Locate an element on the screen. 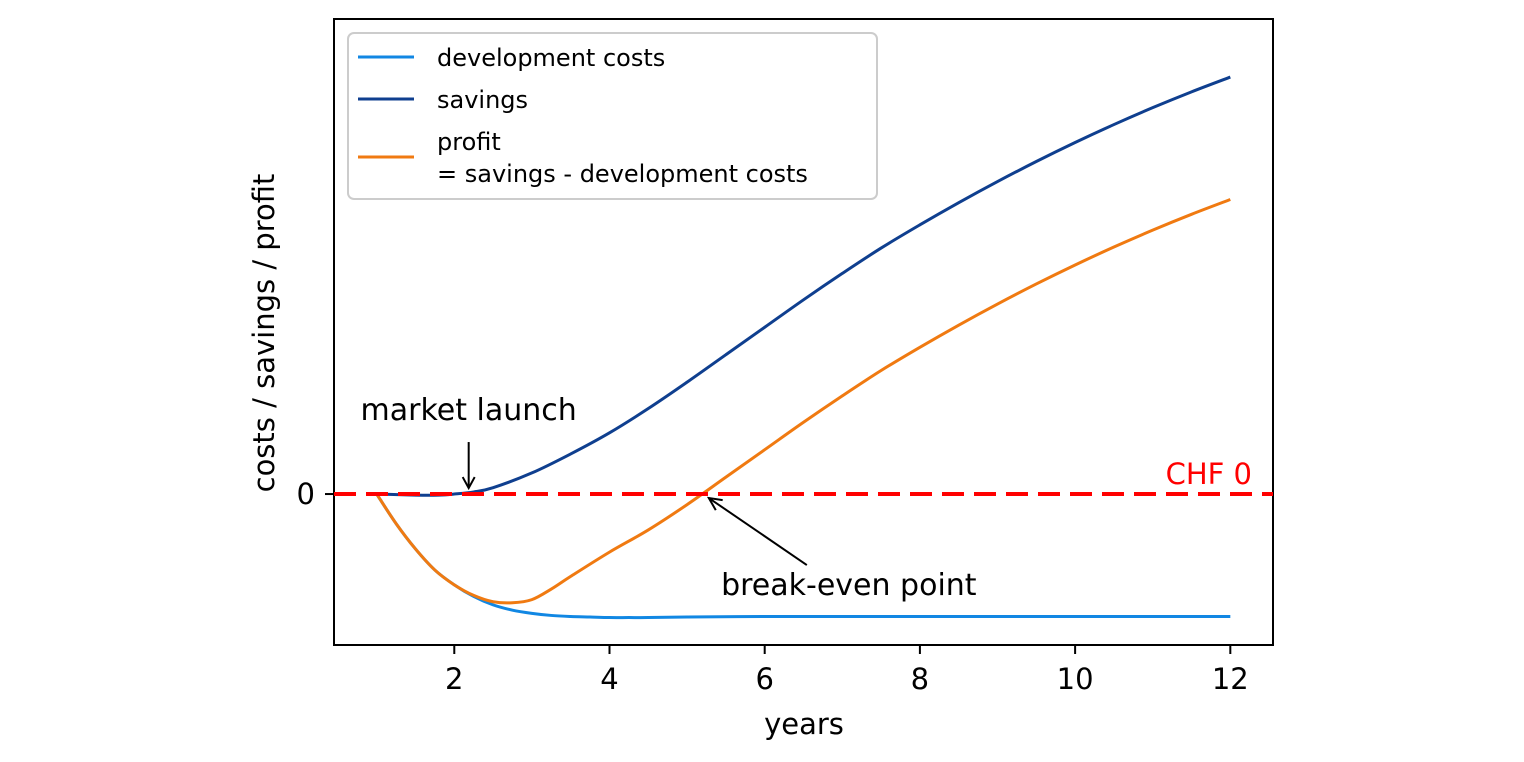 Image resolution: width=1524 pixels, height=762 pixels. x-axis-title: years is located at coordinates (804, 724).